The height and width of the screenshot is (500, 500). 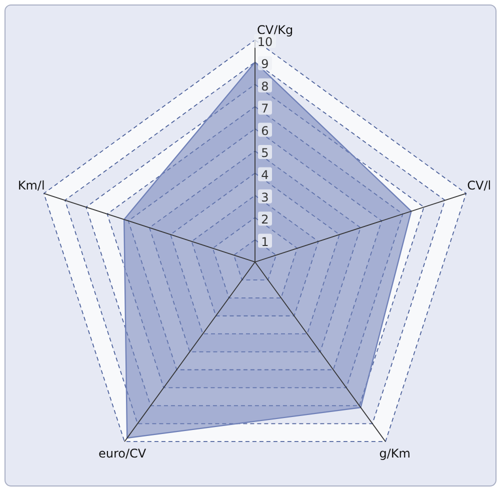 I want to click on y-tick-label: 1, so click(x=265, y=241).